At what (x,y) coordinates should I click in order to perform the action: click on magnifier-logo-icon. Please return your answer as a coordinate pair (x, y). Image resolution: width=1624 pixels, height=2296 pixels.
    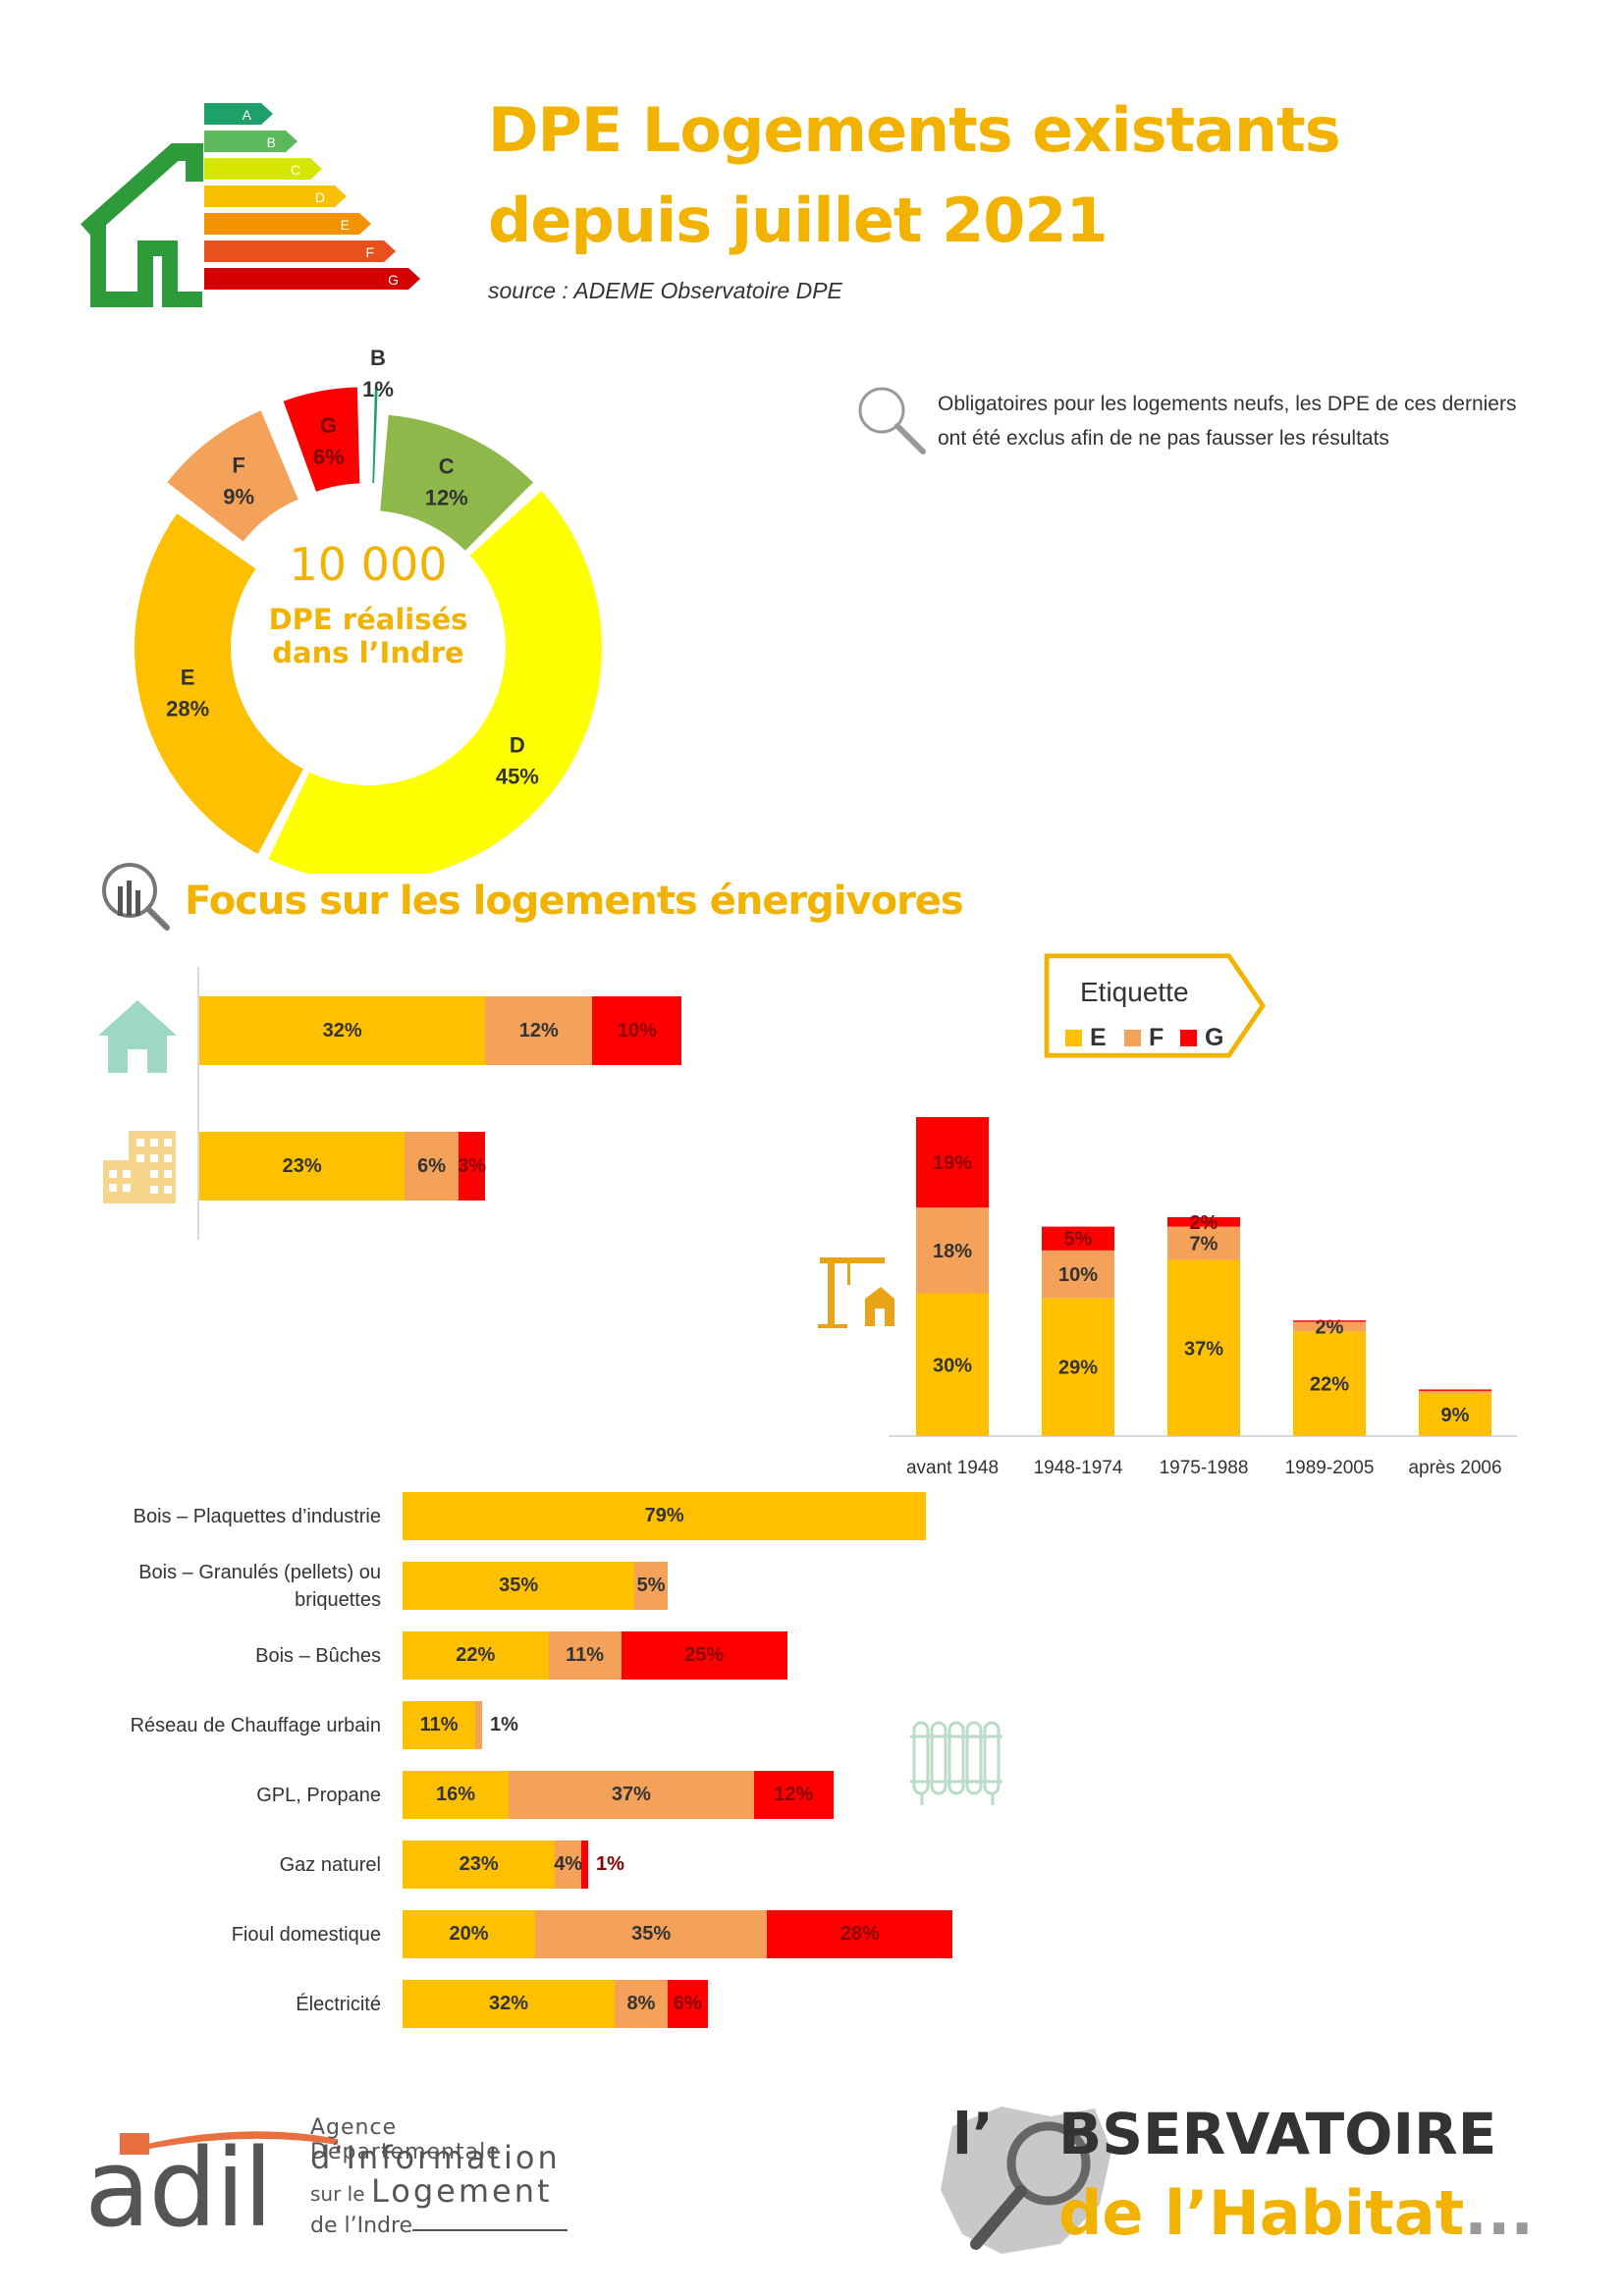
    Looking at the image, I should click on (1030, 2185).